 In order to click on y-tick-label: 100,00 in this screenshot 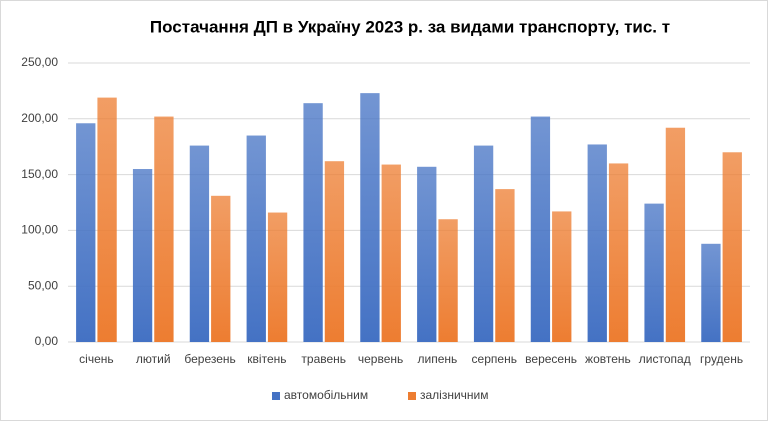, I will do `click(39, 230)`.